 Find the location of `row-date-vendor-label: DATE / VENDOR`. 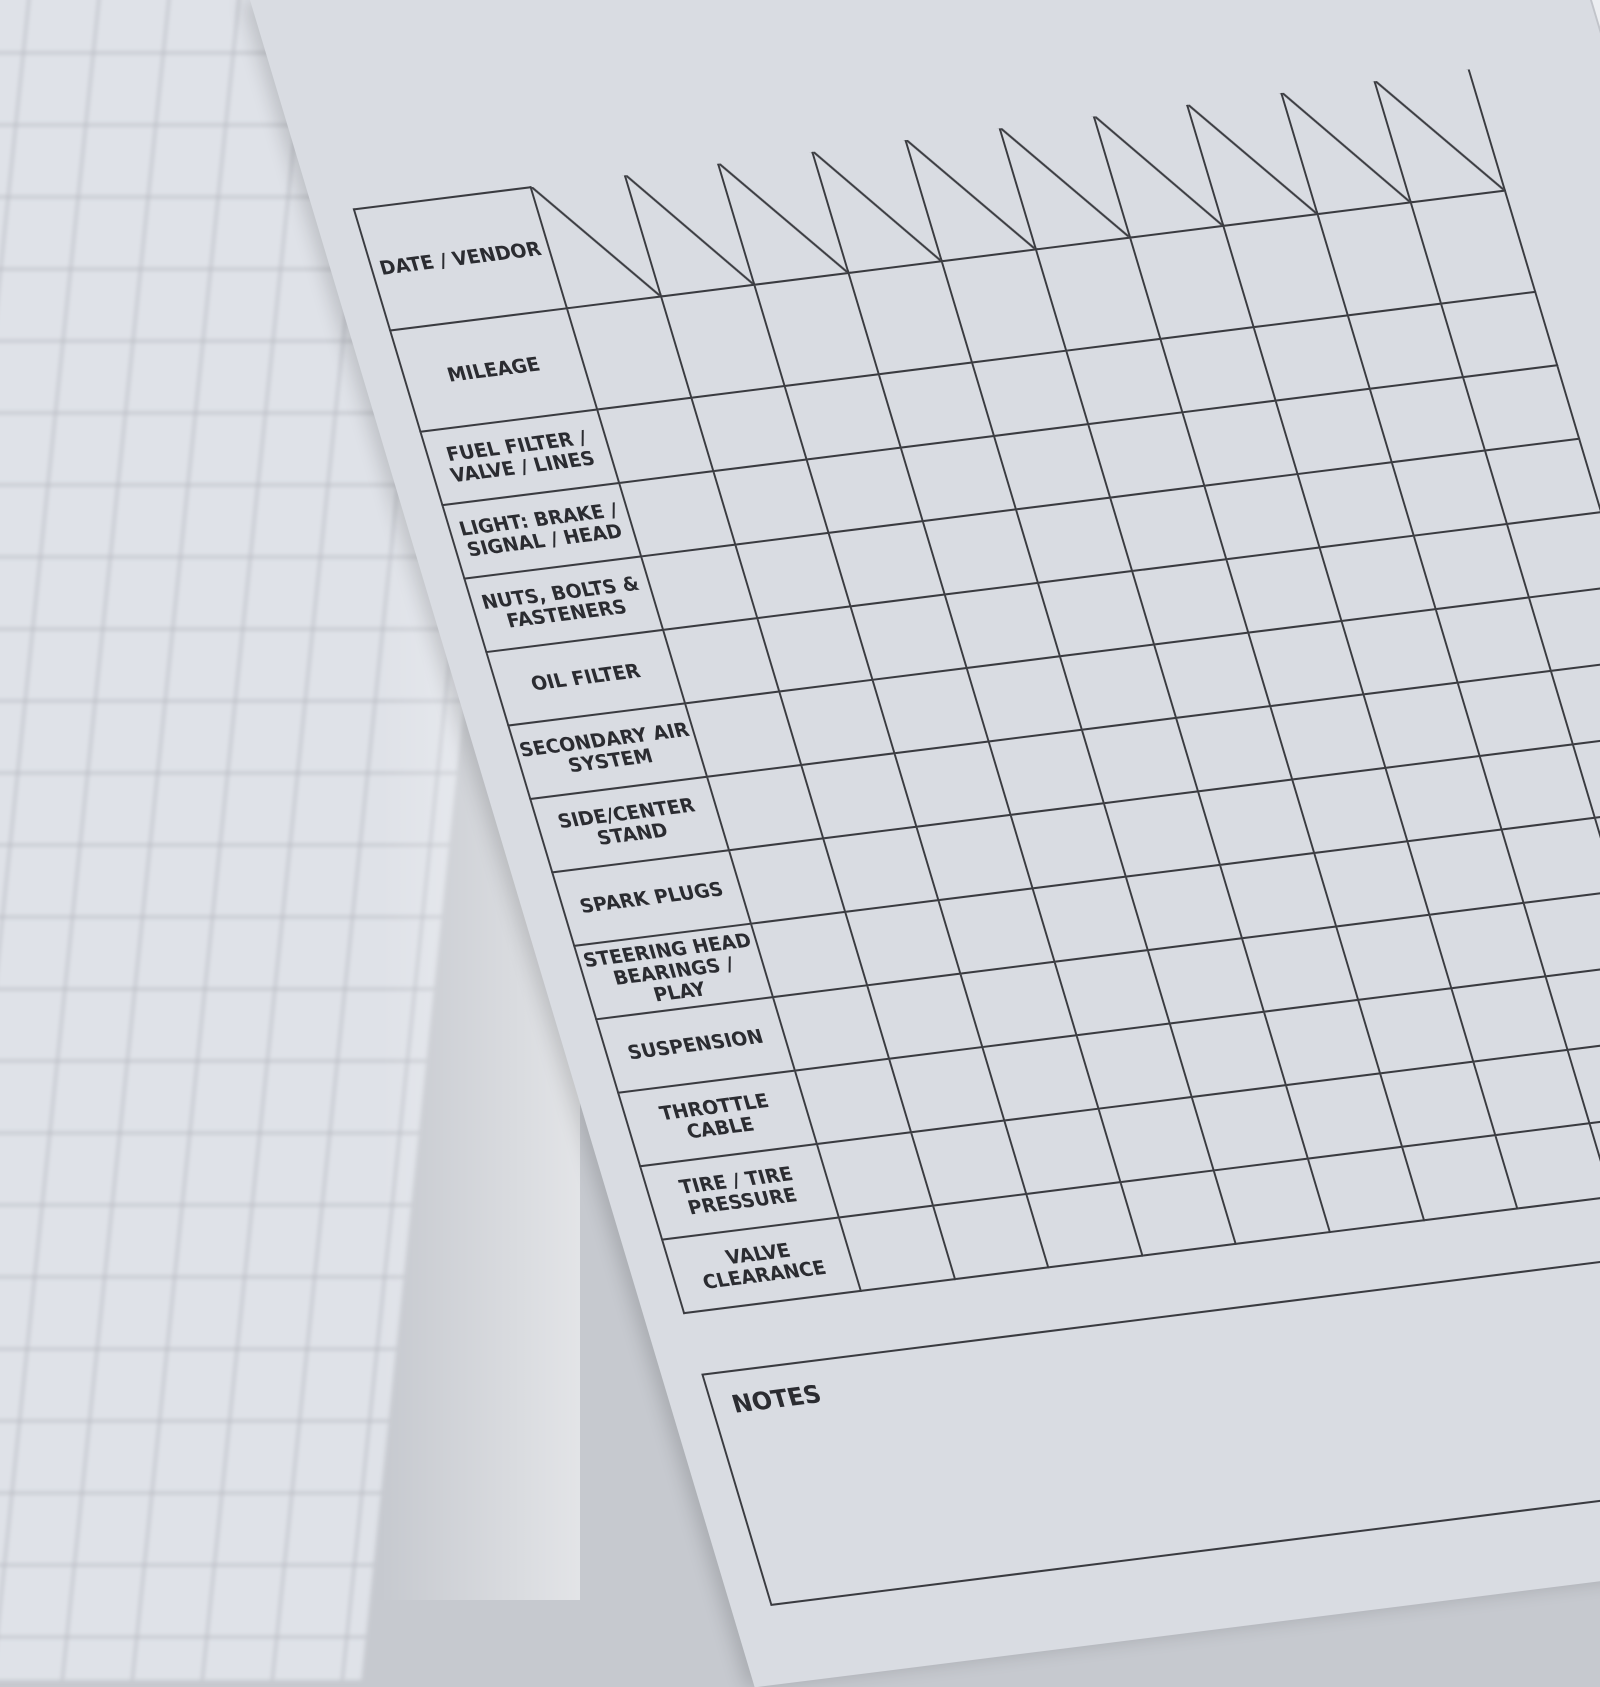

row-date-vendor-label: DATE / VENDOR is located at coordinates (460, 259).